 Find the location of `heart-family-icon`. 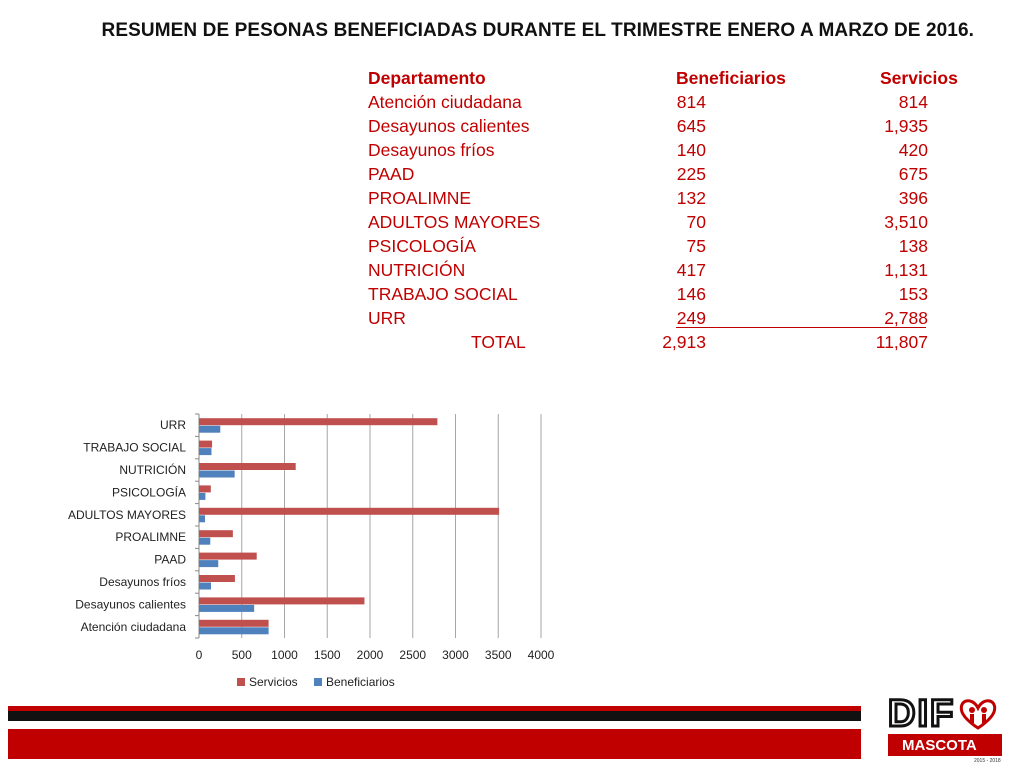

heart-family-icon is located at coordinates (978, 714).